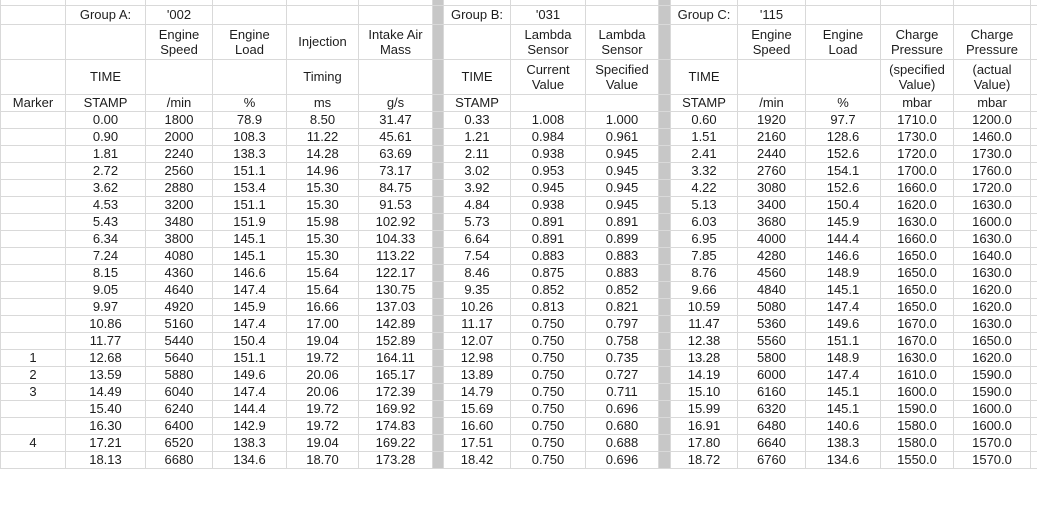  I want to click on cell: 6320, so click(771, 408).